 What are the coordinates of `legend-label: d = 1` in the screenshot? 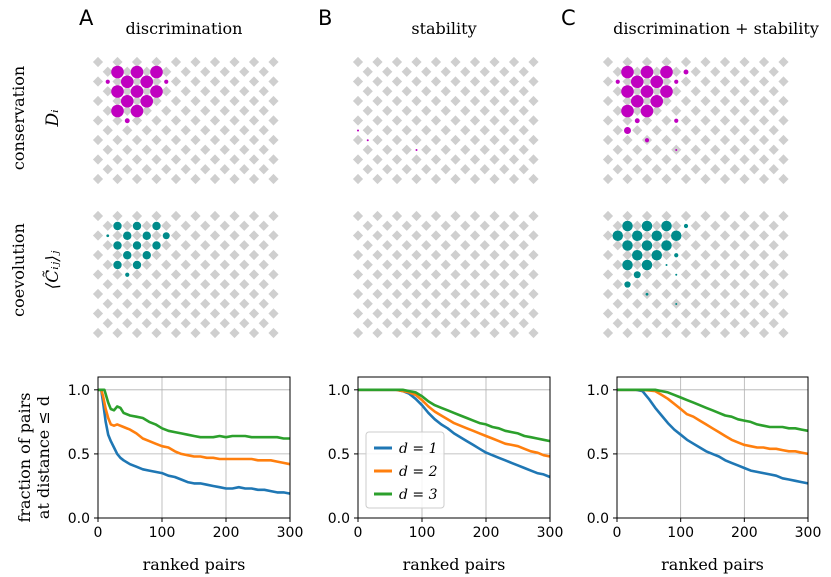 It's located at (418, 449).